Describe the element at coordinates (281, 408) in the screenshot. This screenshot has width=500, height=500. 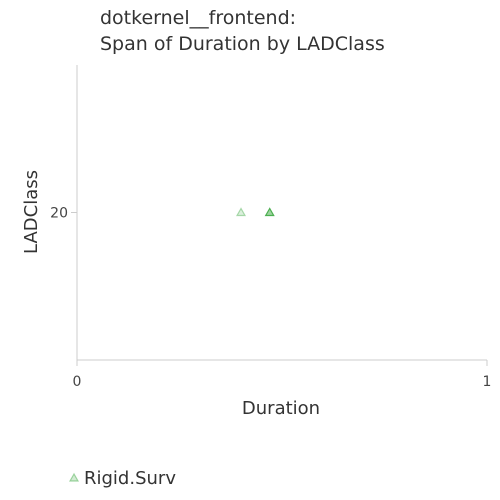
I see `x-axis-label: Duration` at that location.